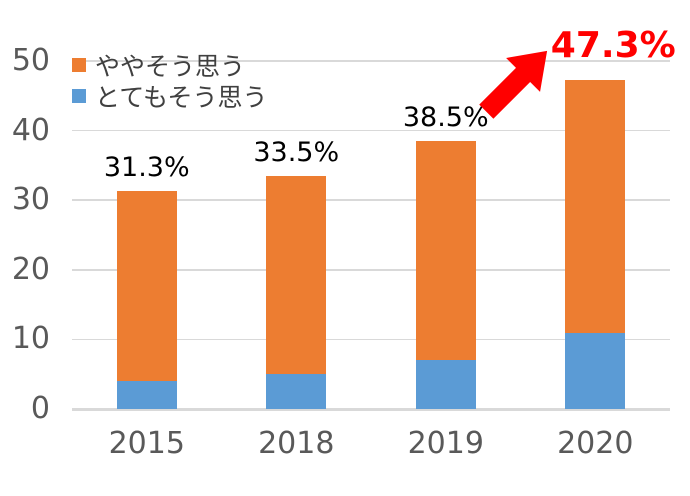 The width and height of the screenshot is (690, 496). What do you see at coordinates (296, 391) in the screenshot?
I see `bar-segment-2018-bottom` at bounding box center [296, 391].